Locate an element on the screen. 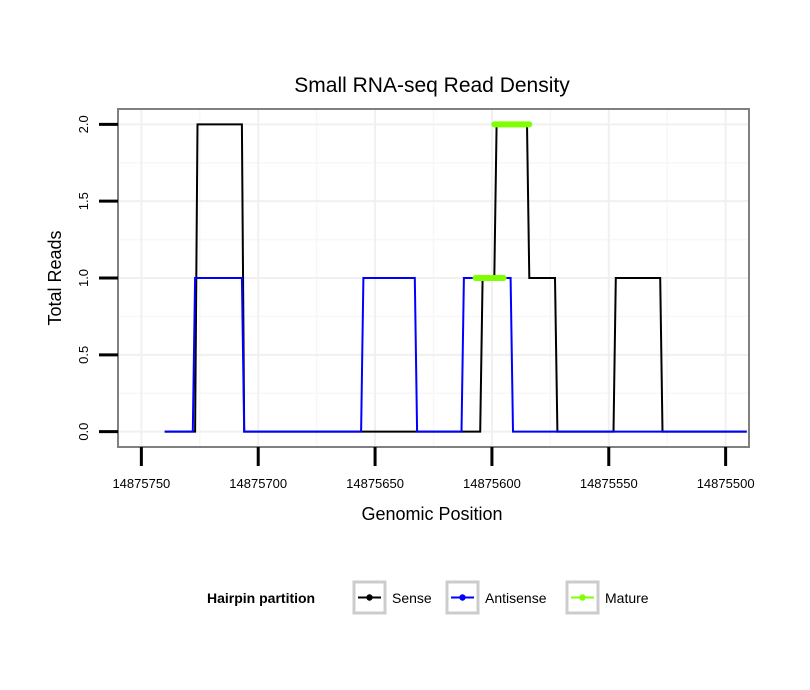 Image resolution: width=810 pixels, height=690 pixels. y-tick-label: 2.0 is located at coordinates (83, 124).